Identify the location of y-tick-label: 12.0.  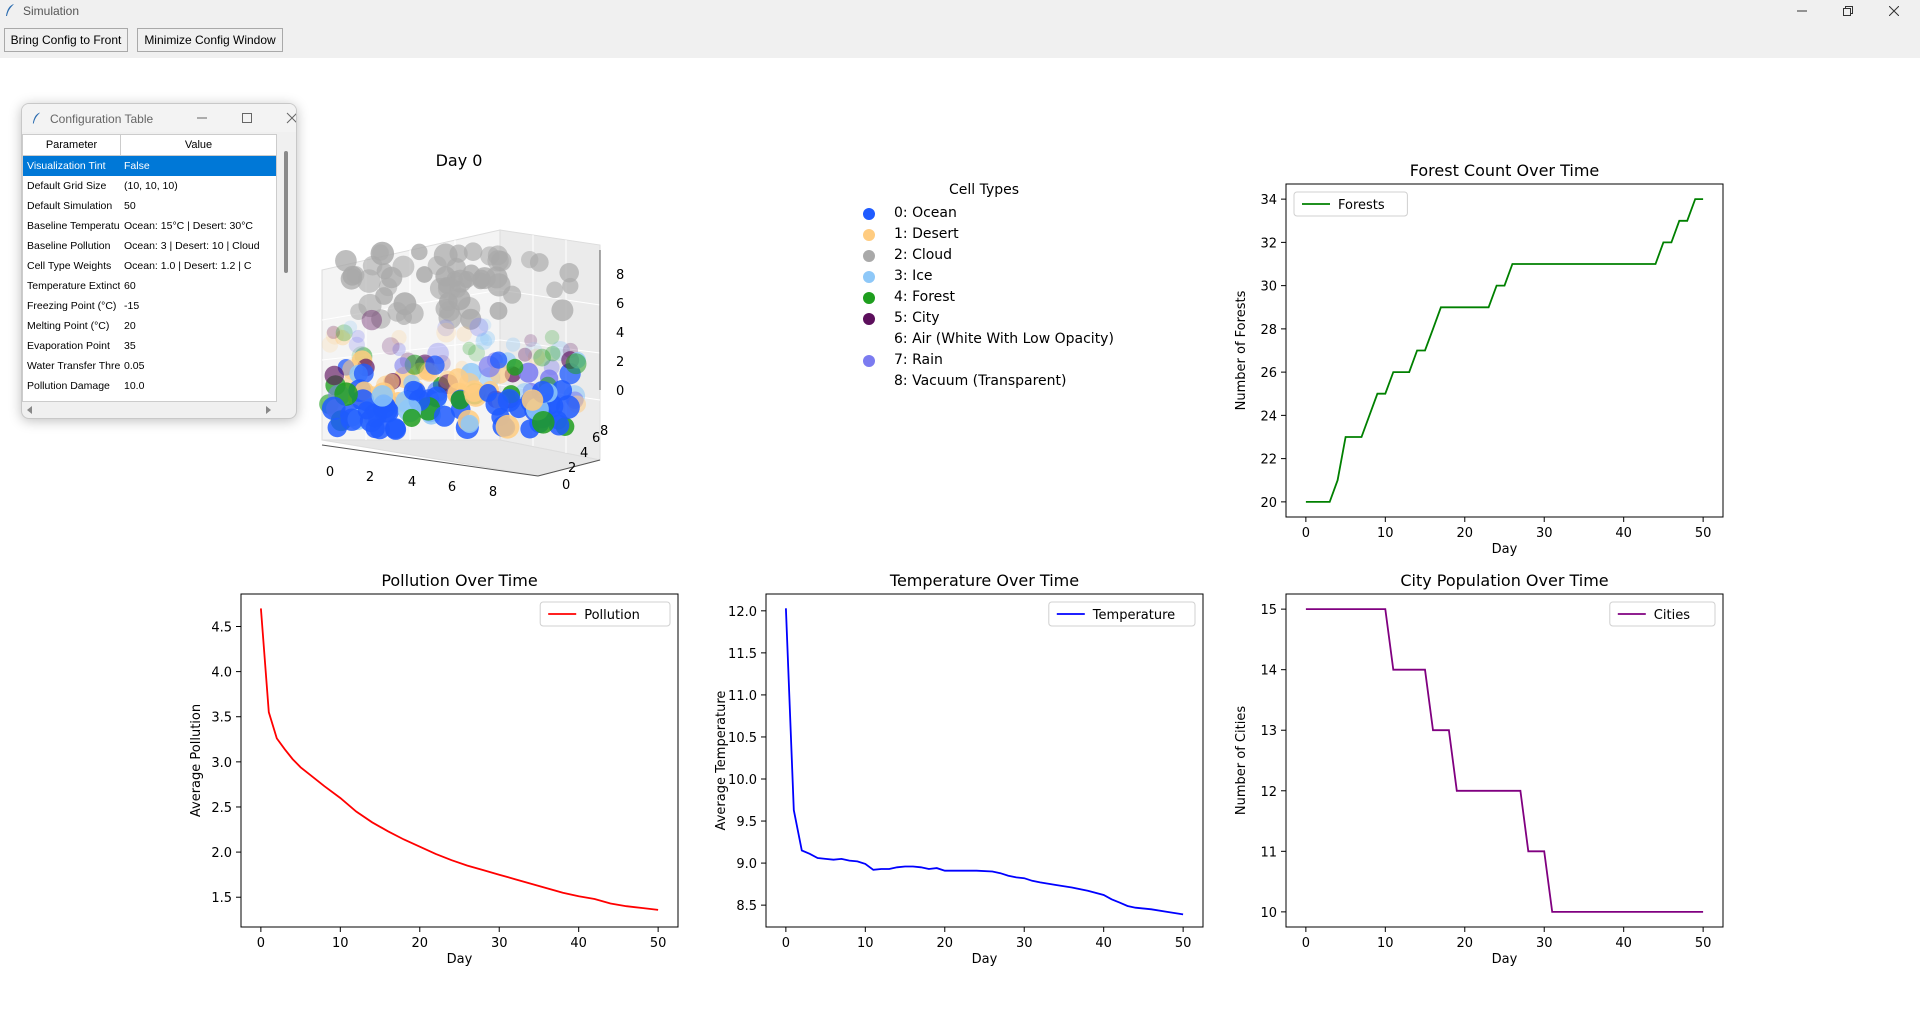
(742, 612).